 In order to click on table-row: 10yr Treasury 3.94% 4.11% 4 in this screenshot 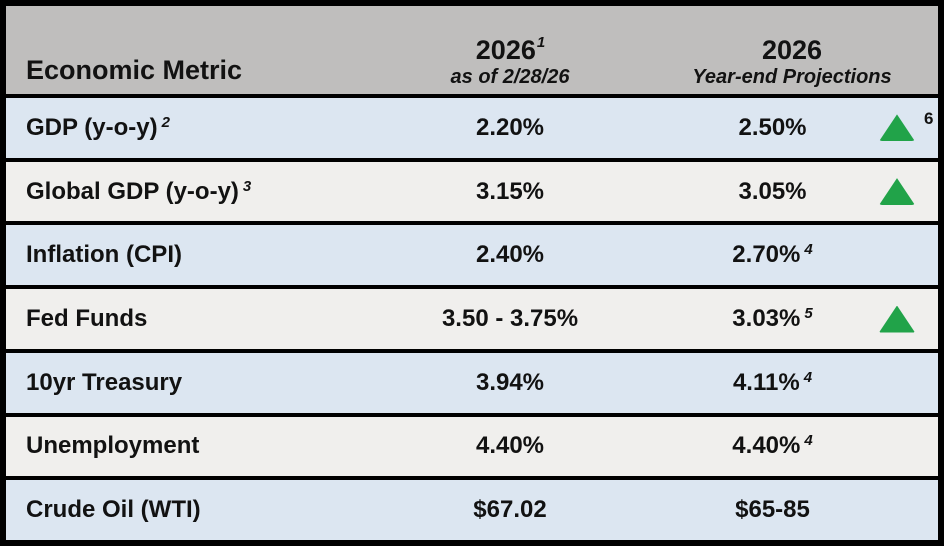, I will do `click(472, 382)`.